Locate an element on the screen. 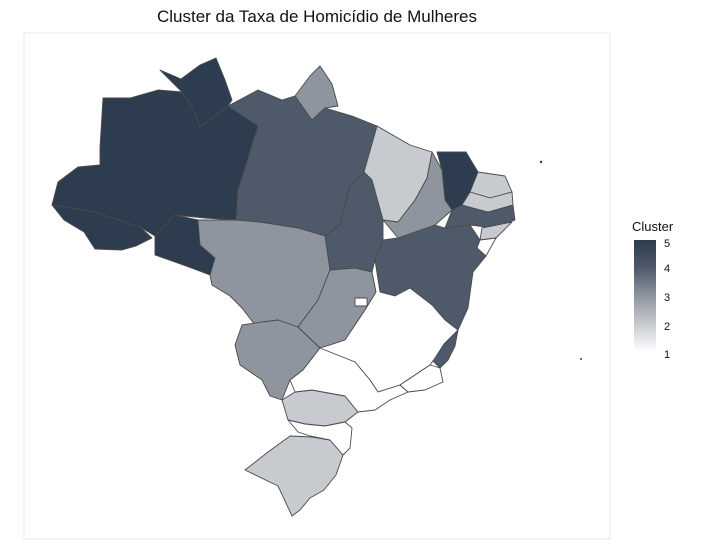  legend-tick-label: 3 is located at coordinates (667, 298).